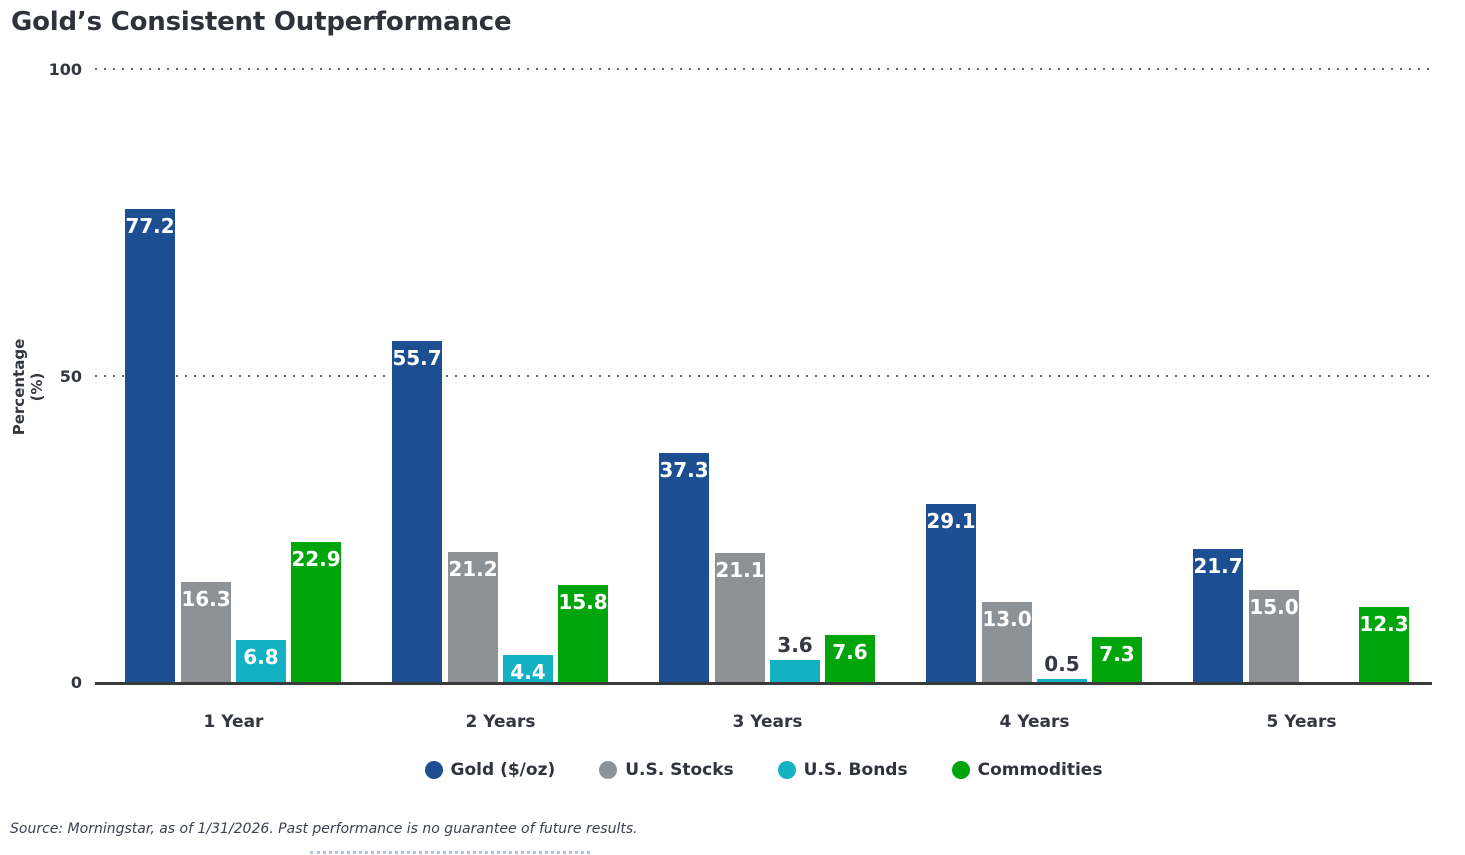 This screenshot has height=855, width=1465. Describe the element at coordinates (951, 520) in the screenshot. I see `bar-value-label: 29.1` at that location.